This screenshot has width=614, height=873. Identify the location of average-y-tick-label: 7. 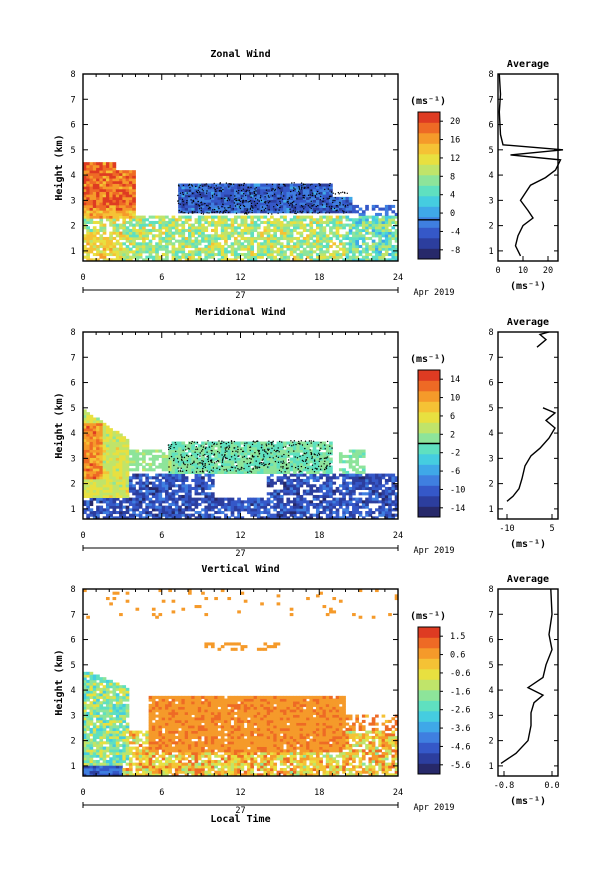
(490, 100).